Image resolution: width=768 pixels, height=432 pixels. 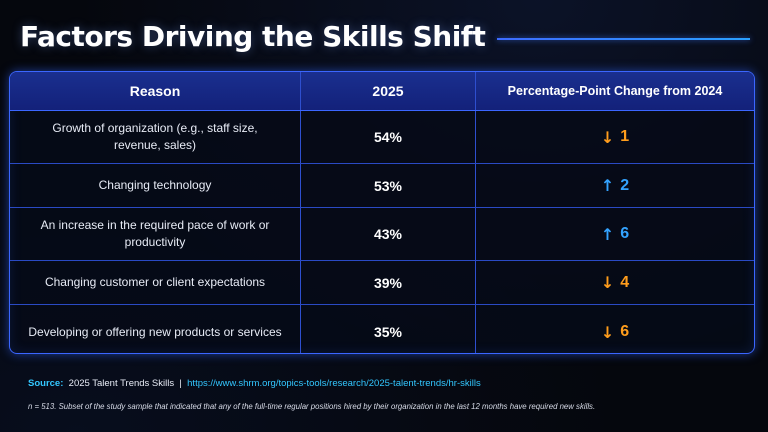 What do you see at coordinates (155, 282) in the screenshot?
I see `reason-cell: Changing customer or client expectations` at bounding box center [155, 282].